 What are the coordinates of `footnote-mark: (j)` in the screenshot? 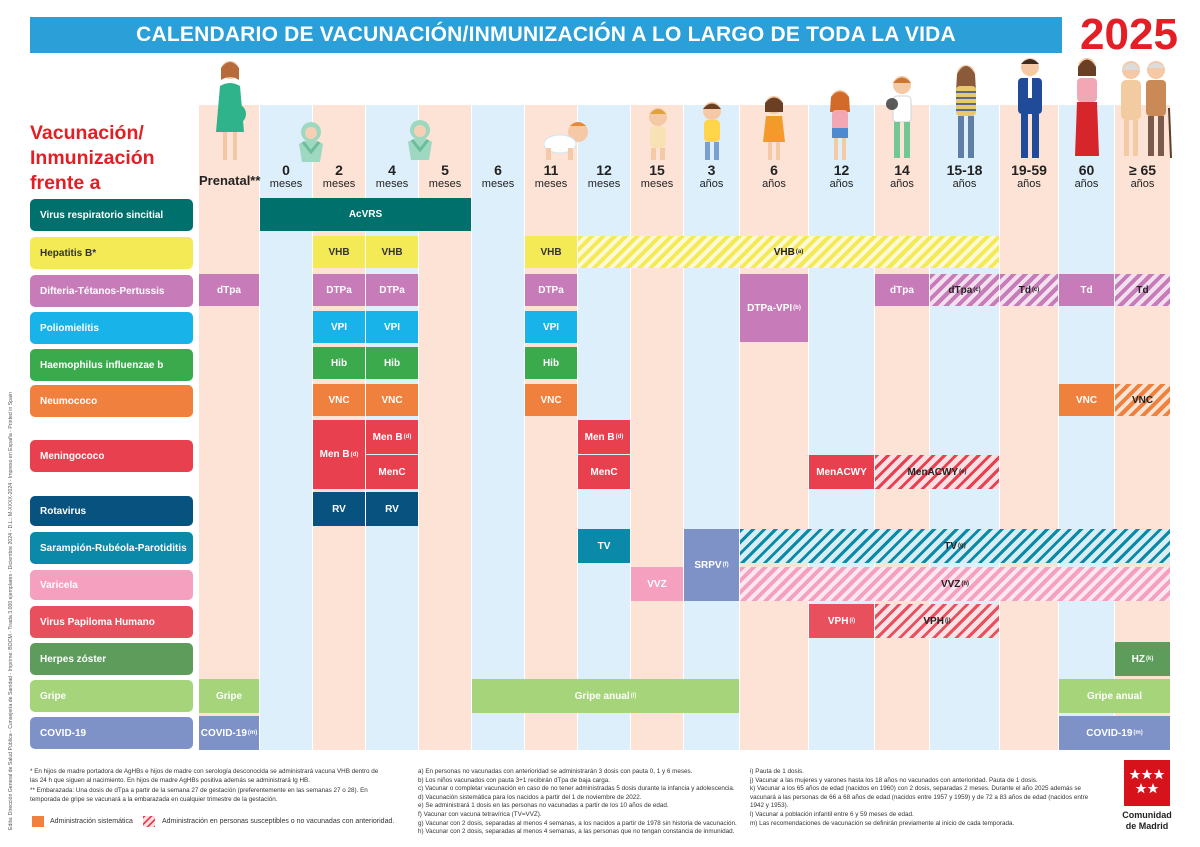 It's located at (947, 621).